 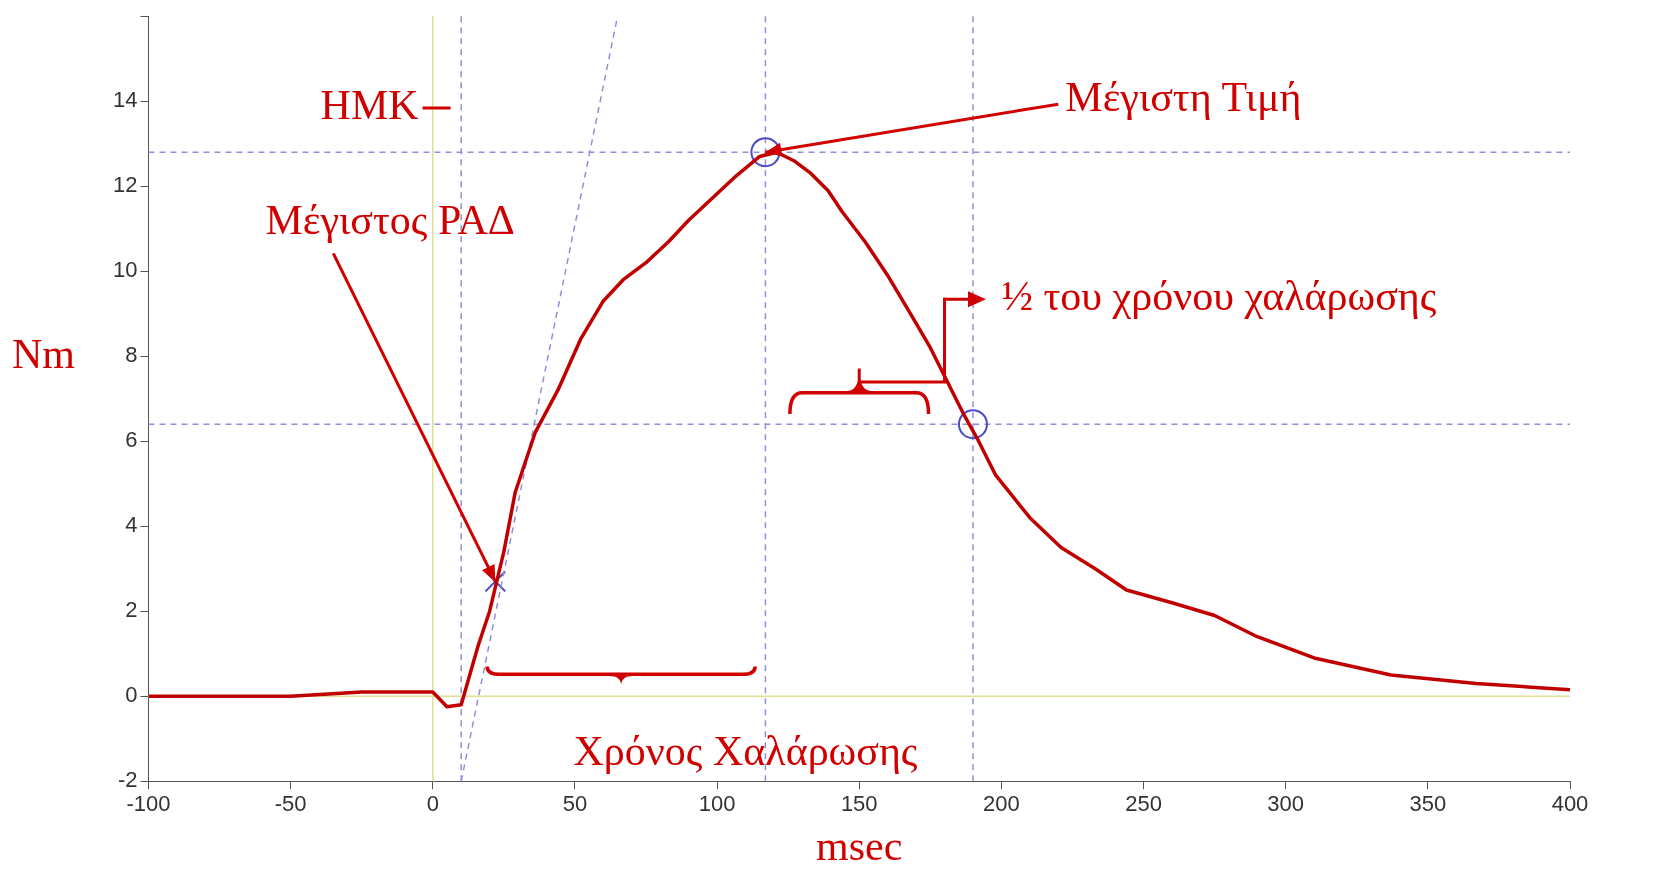 What do you see at coordinates (125, 185) in the screenshot?
I see `y-tick-label: 12` at bounding box center [125, 185].